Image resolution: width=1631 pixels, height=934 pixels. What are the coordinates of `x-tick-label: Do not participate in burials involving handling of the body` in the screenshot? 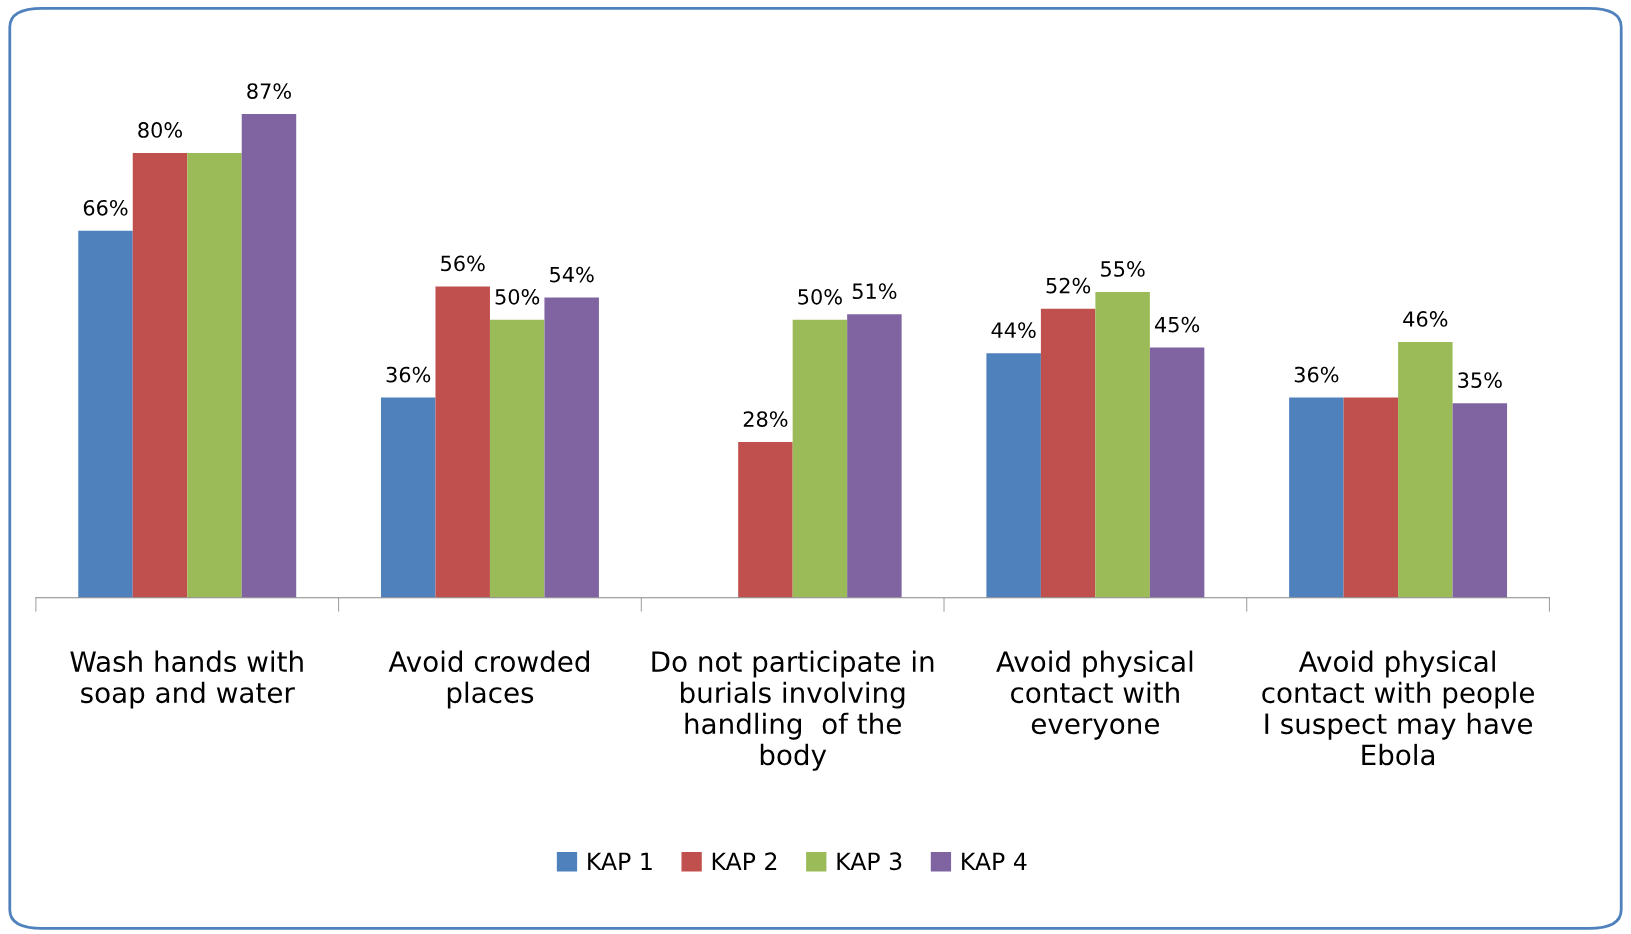 It's located at (793, 710).